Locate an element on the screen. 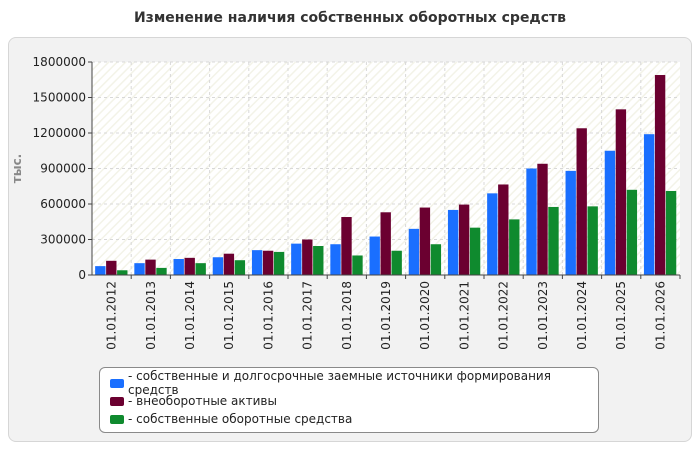 This screenshot has height=450, width=700. x-tick-label: 01.01.2019 is located at coordinates (386, 315).